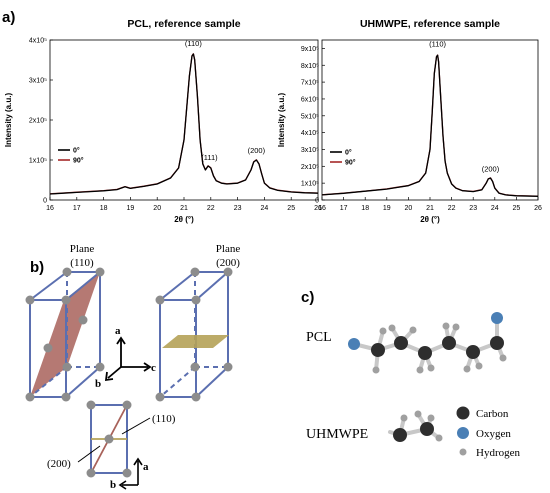 The width and height of the screenshot is (550, 493). Describe the element at coordinates (153, 368) in the screenshot. I see `axis-c-label: c` at that location.